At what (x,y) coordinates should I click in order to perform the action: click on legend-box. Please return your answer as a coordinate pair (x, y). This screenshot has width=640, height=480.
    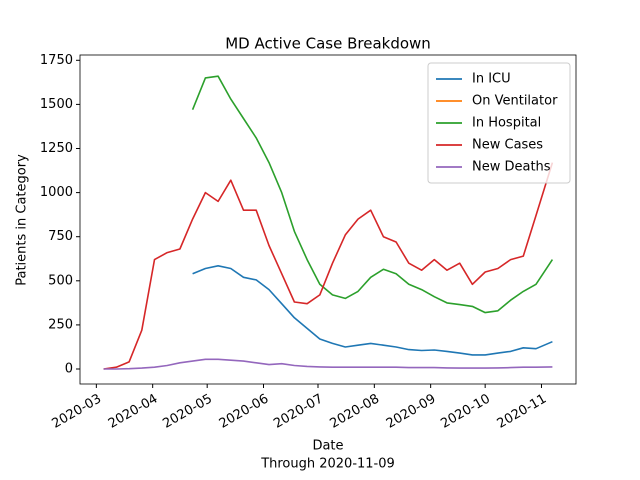
    Looking at the image, I should click on (499, 123).